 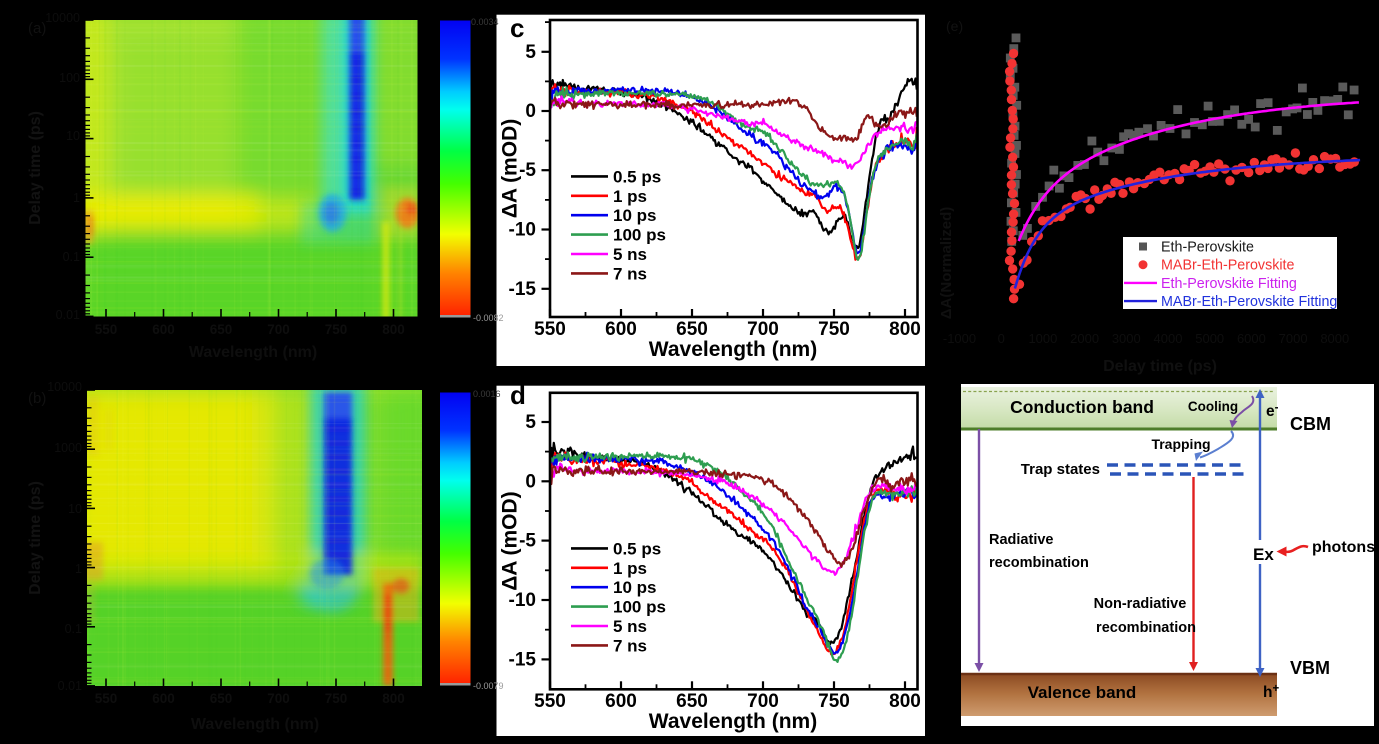 What do you see at coordinates (1207, 248) in the screenshot?
I see `svg-text: Eth-Perovskite` at bounding box center [1207, 248].